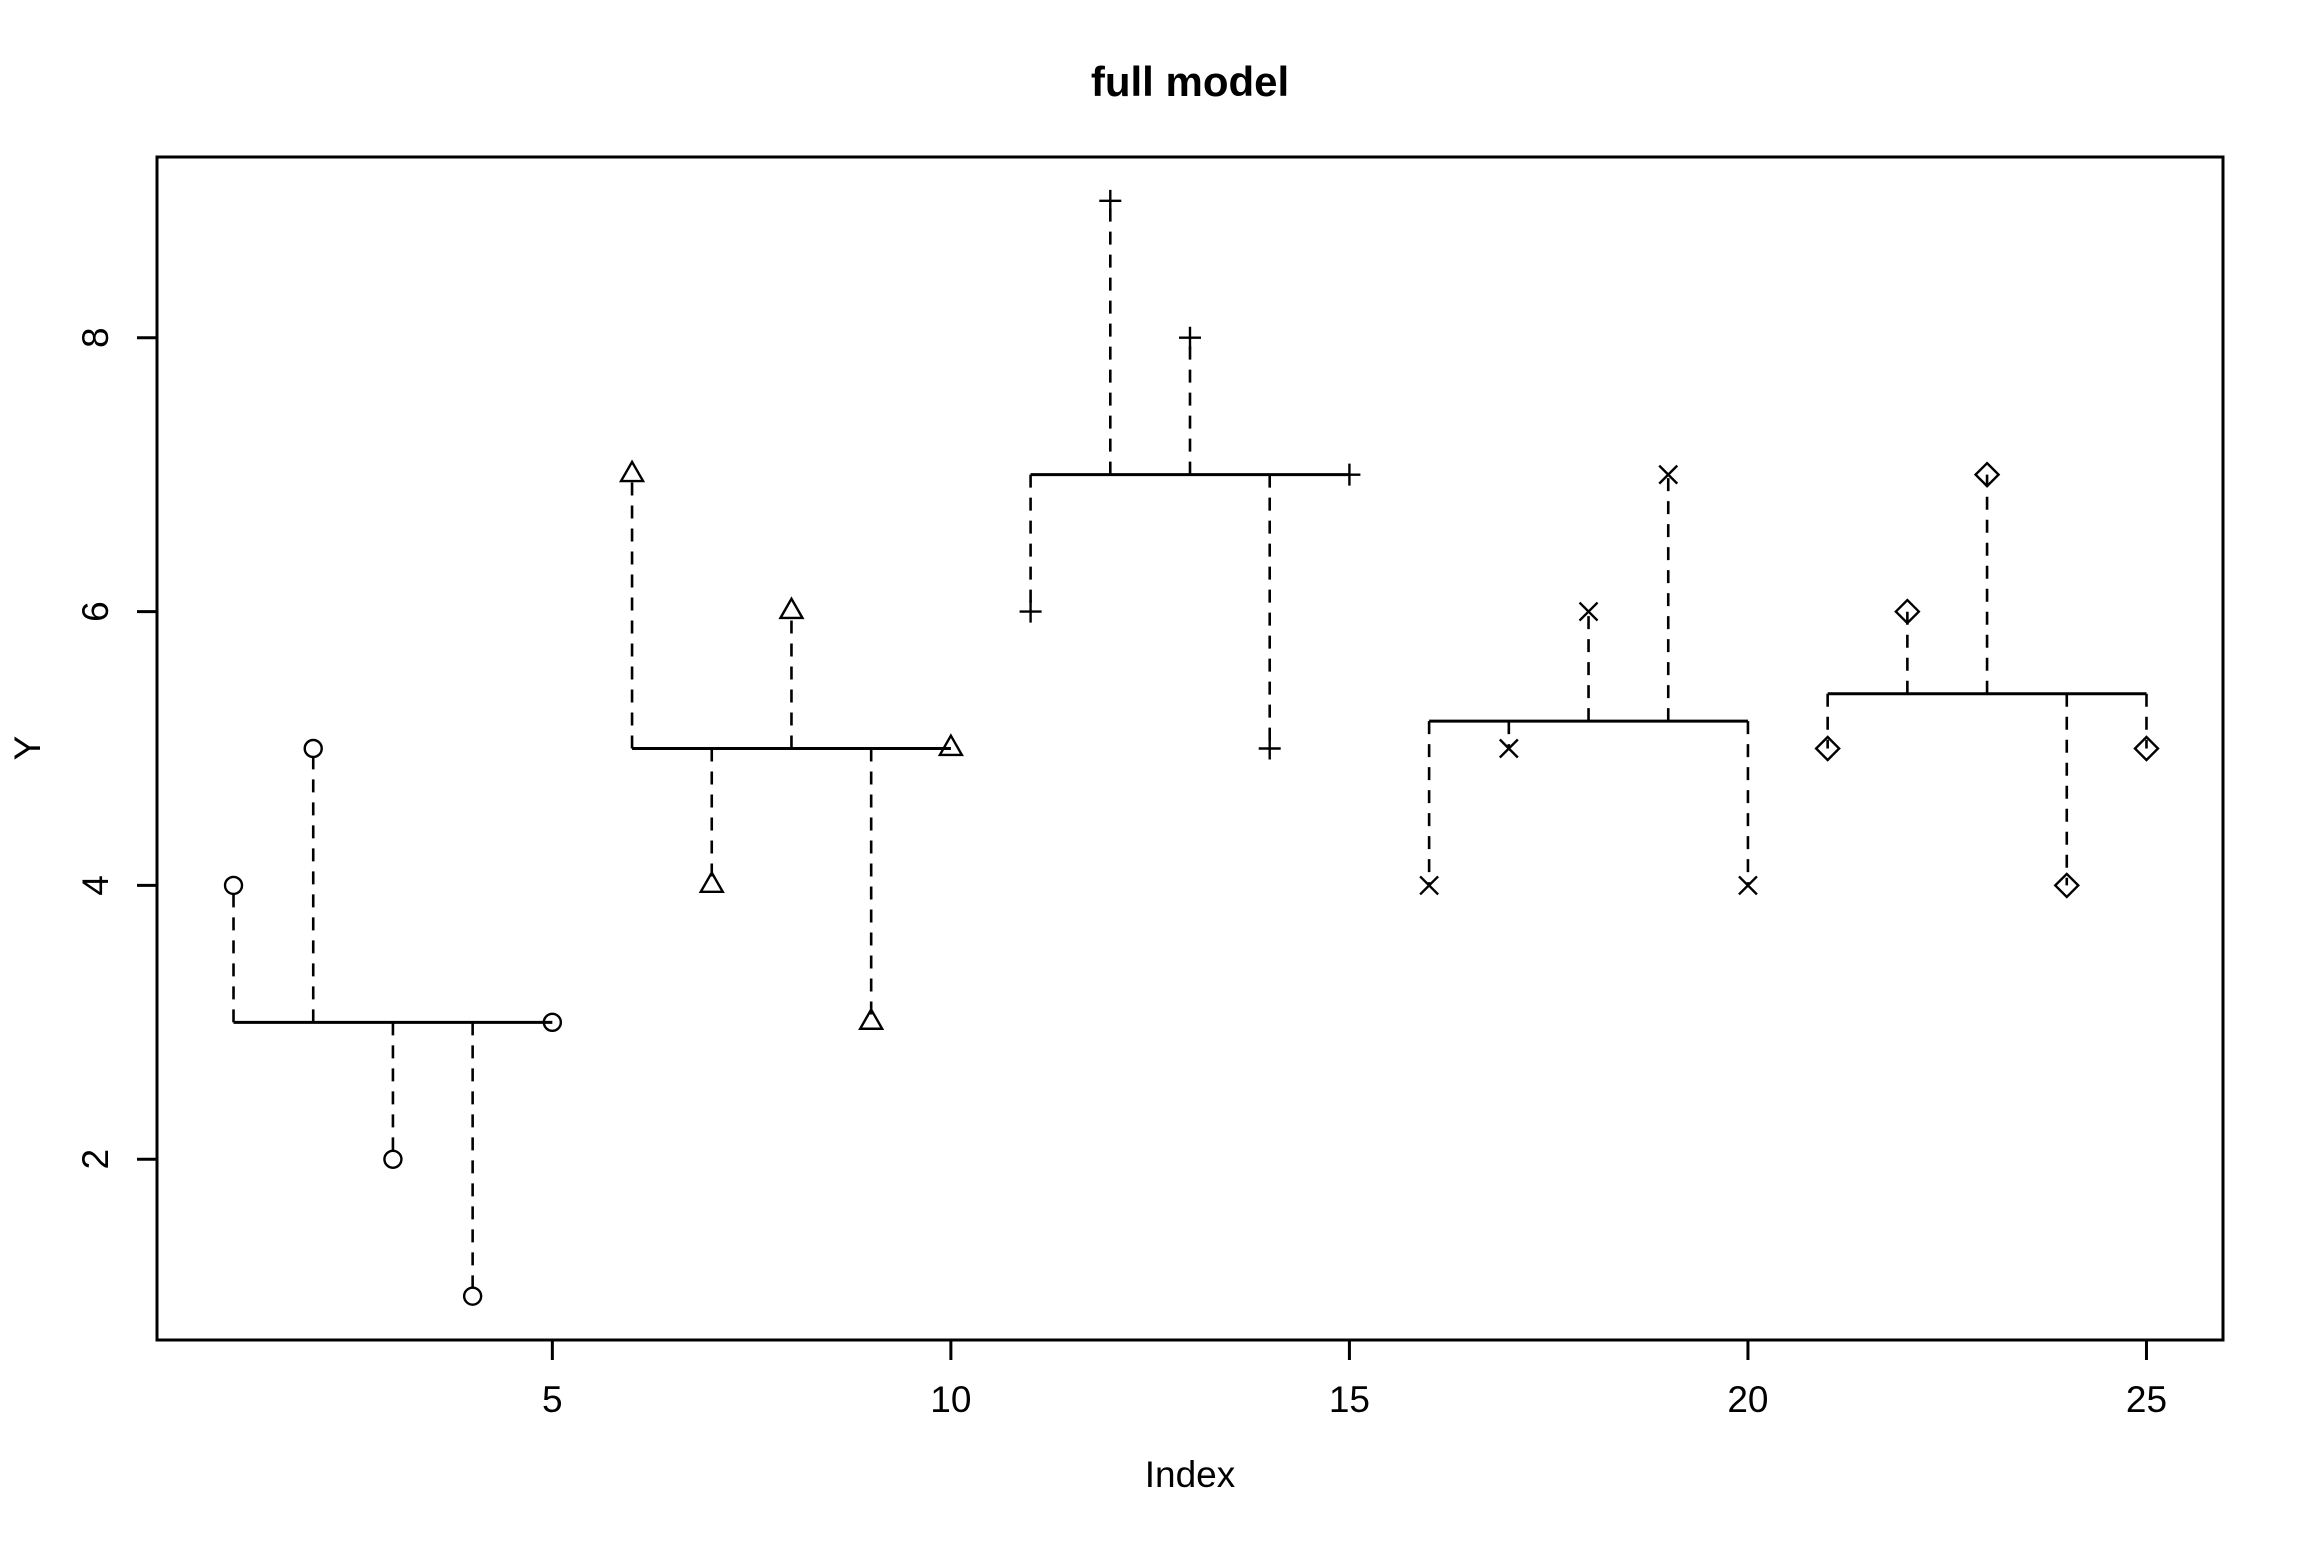 Image resolution: width=2304 pixels, height=1541 pixels. I want to click on y-tick-label: 4, so click(95, 885).